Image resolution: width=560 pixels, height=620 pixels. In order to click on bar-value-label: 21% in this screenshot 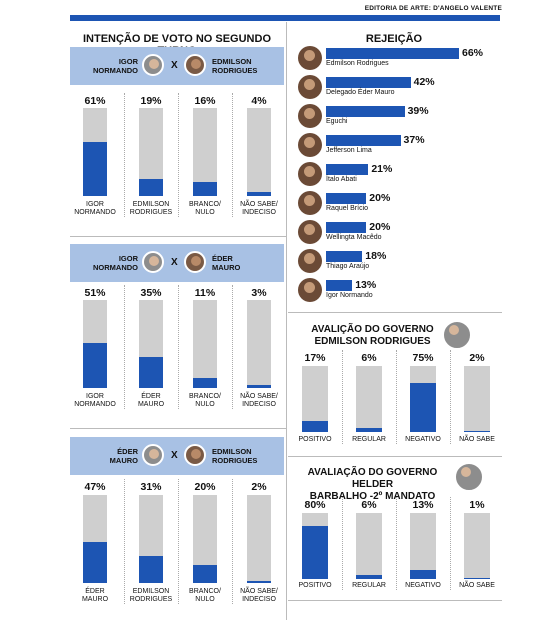, I will do `click(382, 169)`.